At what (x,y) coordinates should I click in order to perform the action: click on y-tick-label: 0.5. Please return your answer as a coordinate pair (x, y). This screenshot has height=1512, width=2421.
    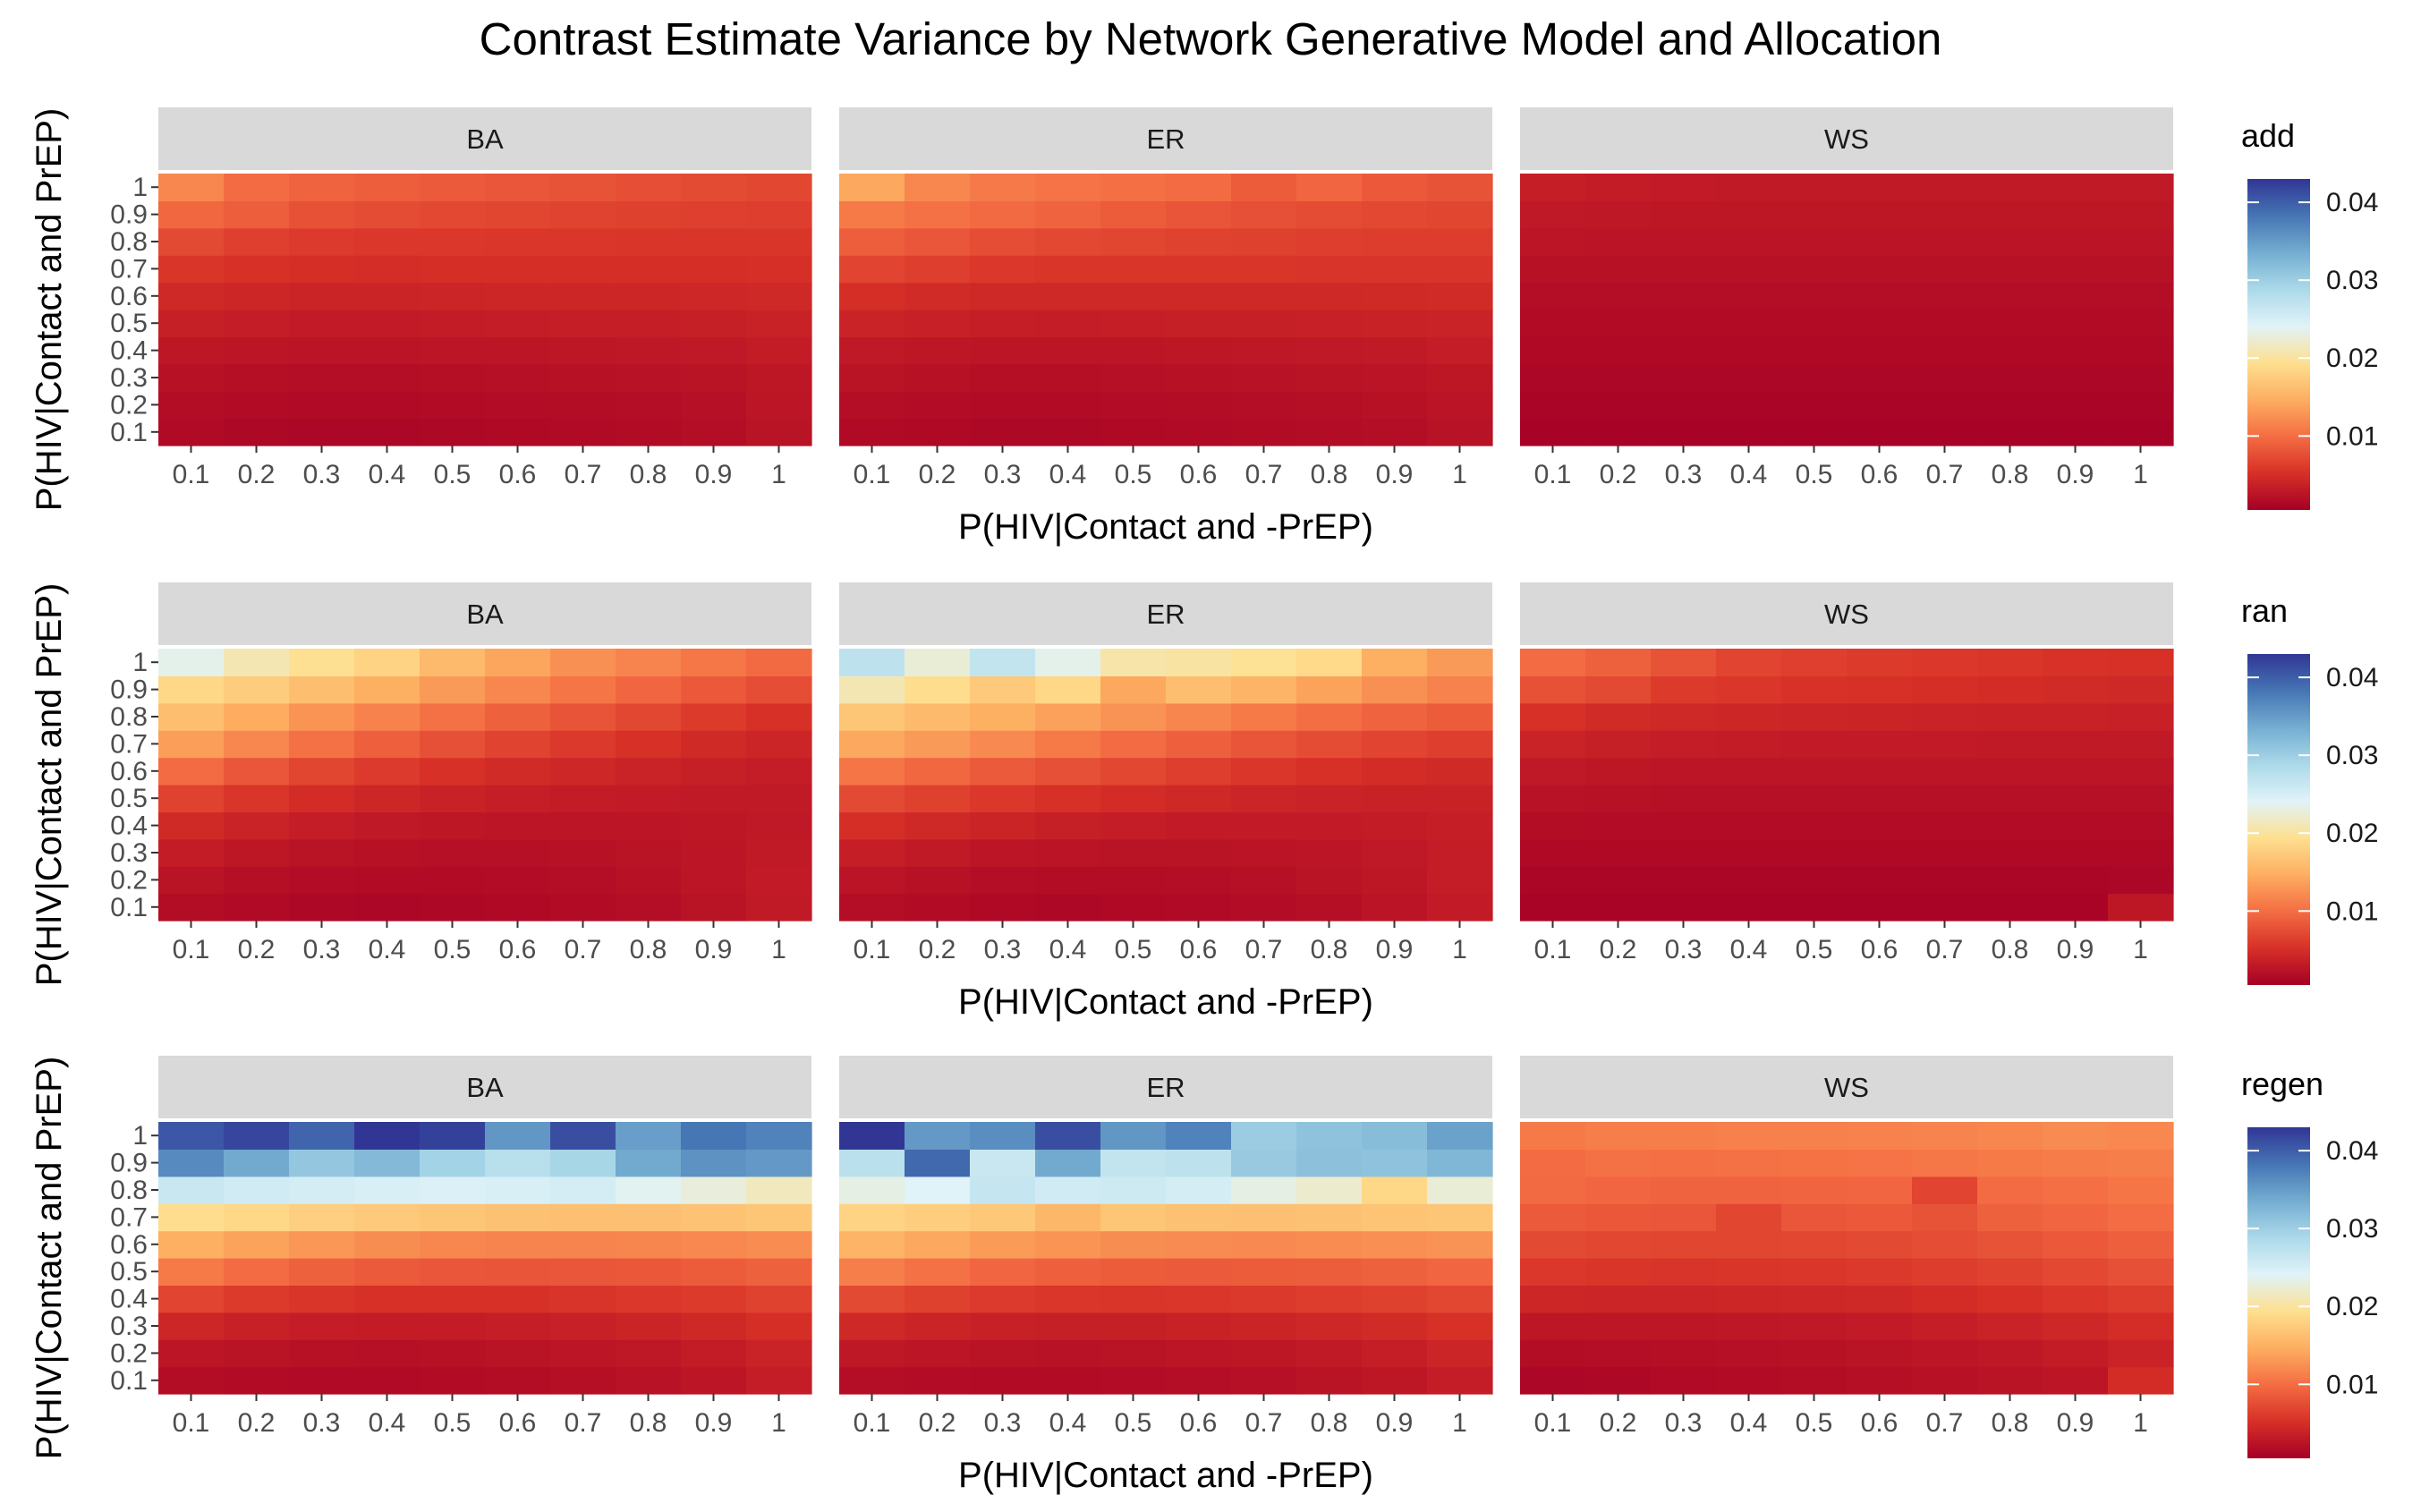
    Looking at the image, I should click on (129, 1272).